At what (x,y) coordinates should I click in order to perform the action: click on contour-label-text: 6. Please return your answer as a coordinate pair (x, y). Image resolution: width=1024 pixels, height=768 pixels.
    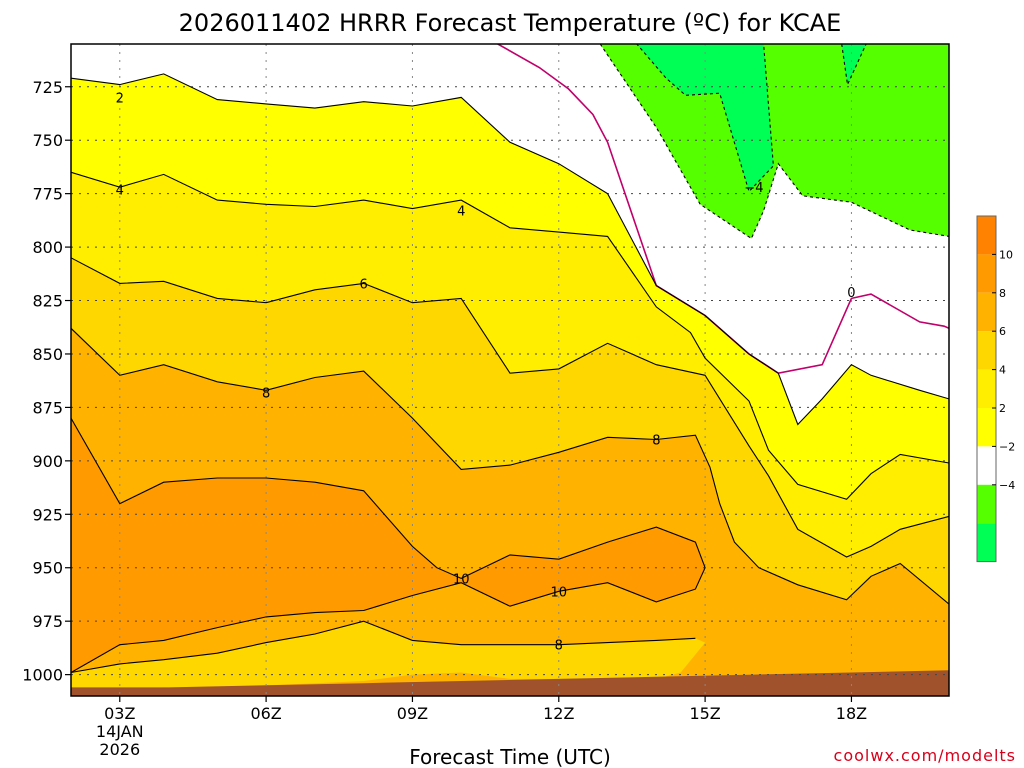
    Looking at the image, I should click on (364, 284).